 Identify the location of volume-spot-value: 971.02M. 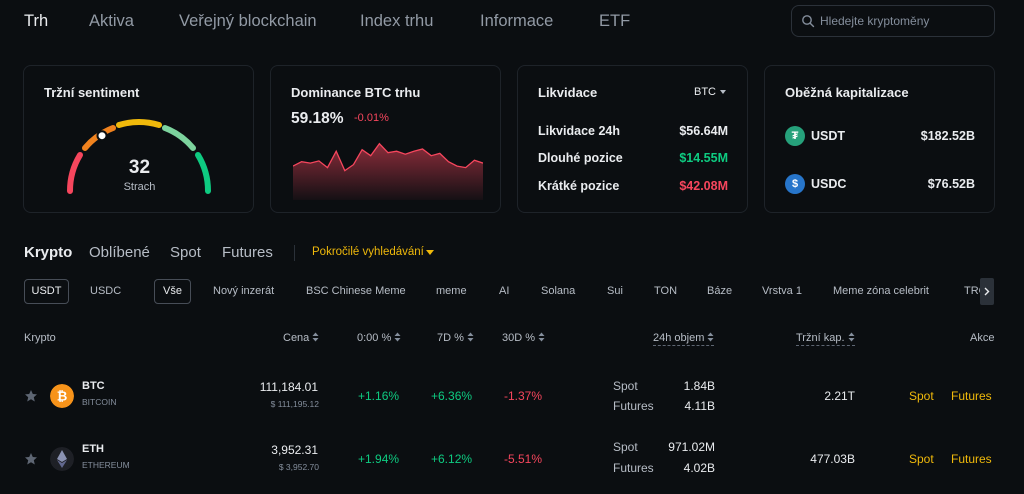
(691, 447).